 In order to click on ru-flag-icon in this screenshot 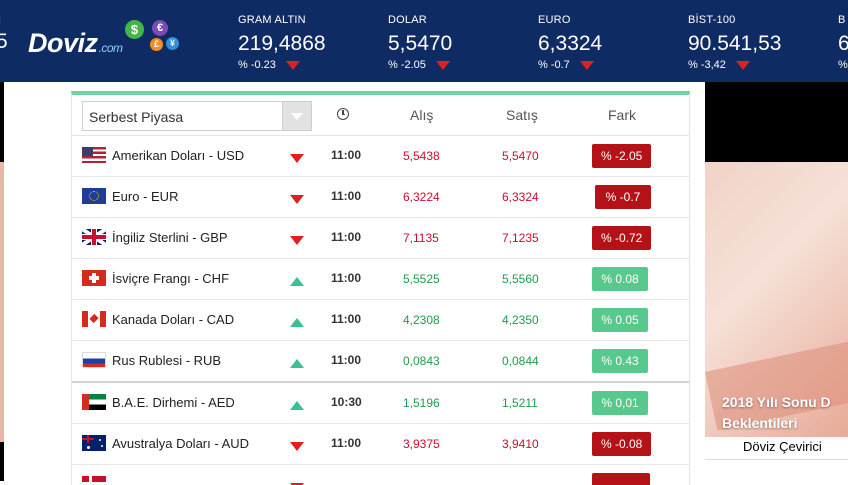, I will do `click(94, 360)`.